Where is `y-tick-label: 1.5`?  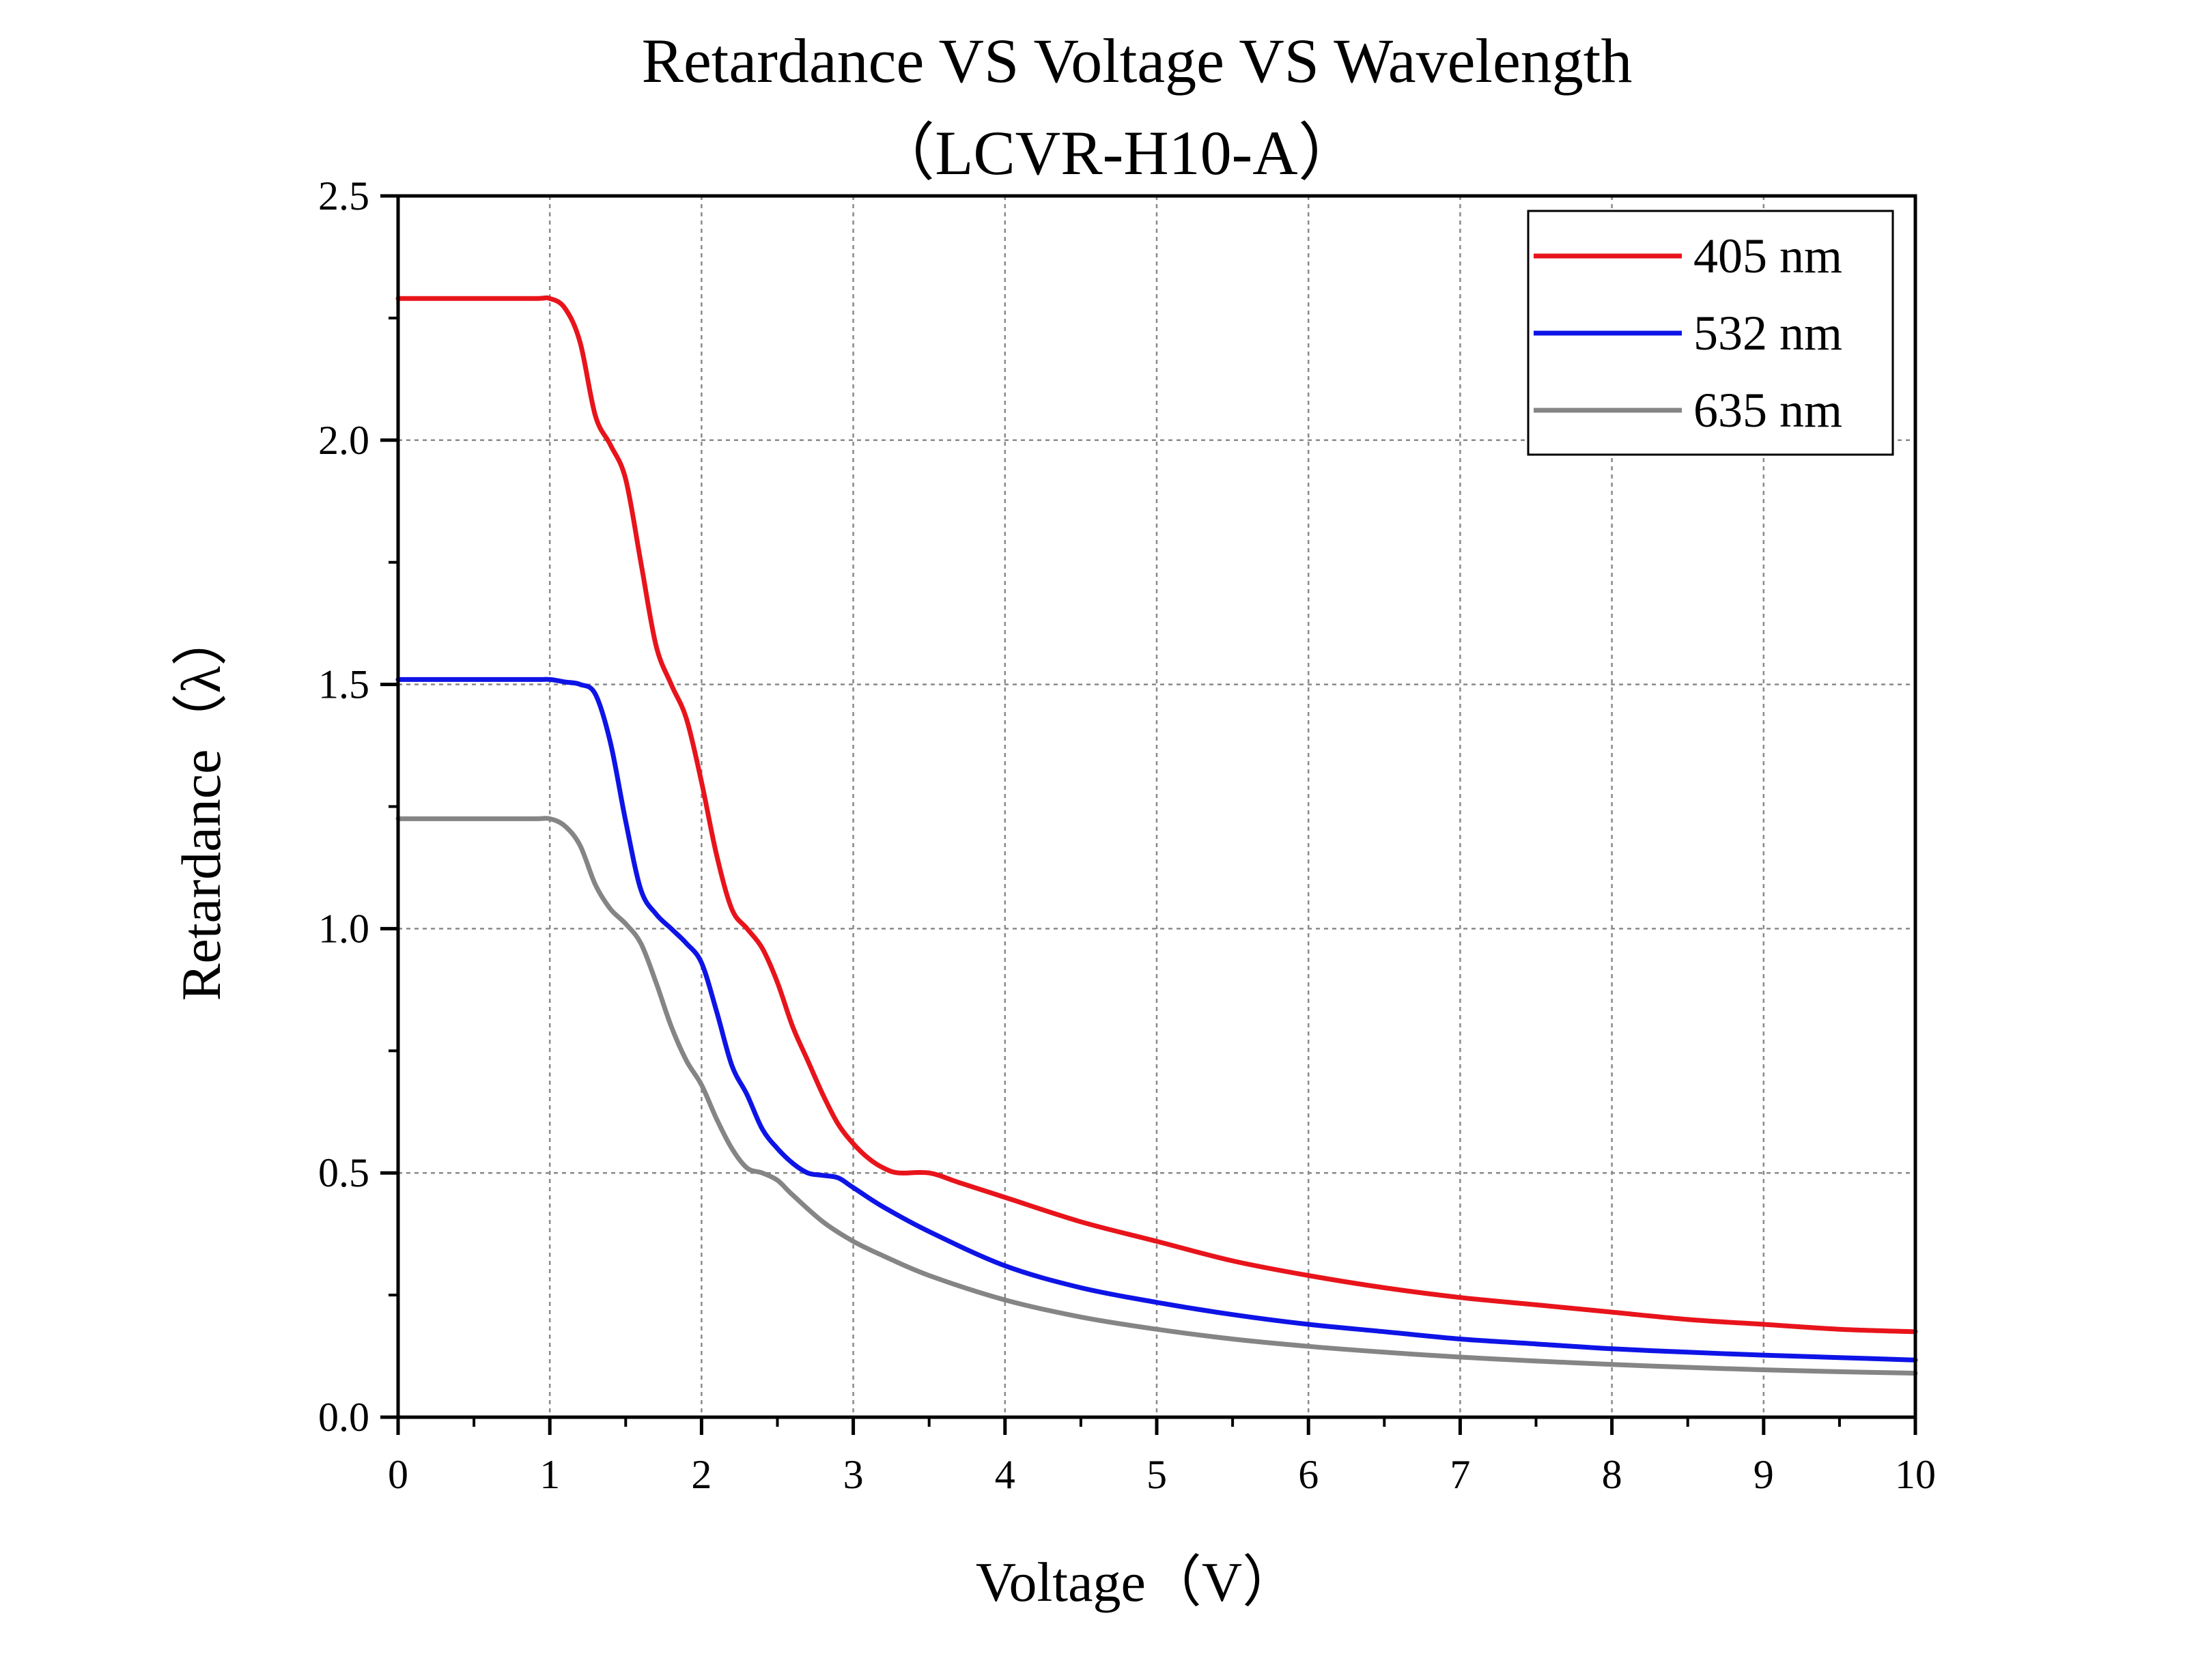 y-tick-label: 1.5 is located at coordinates (344, 684).